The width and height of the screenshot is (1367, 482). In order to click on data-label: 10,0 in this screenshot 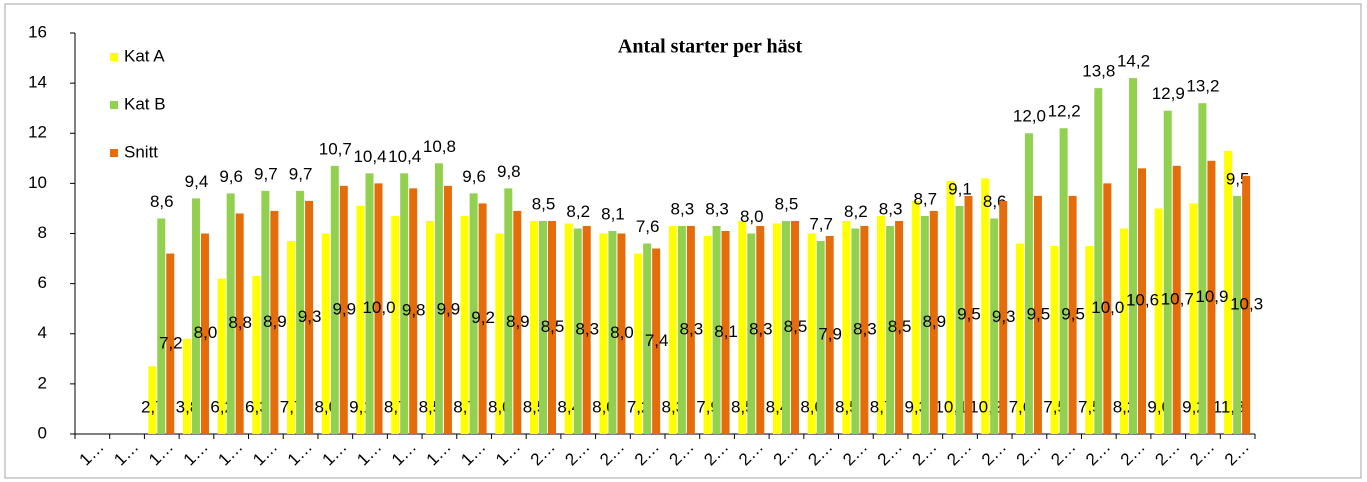, I will do `click(1107, 307)`.